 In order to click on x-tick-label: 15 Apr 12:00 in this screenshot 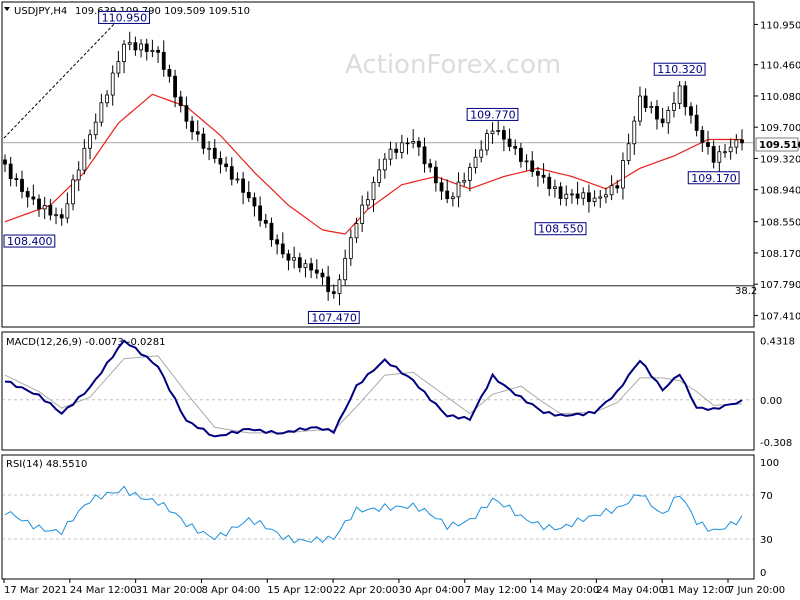, I will do `click(299, 590)`.